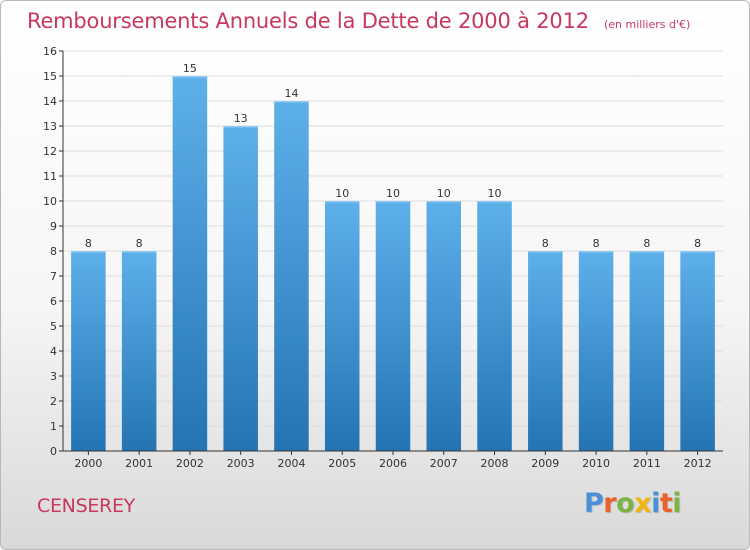 The width and height of the screenshot is (750, 550). I want to click on x-tick-label: 2002, so click(190, 463).